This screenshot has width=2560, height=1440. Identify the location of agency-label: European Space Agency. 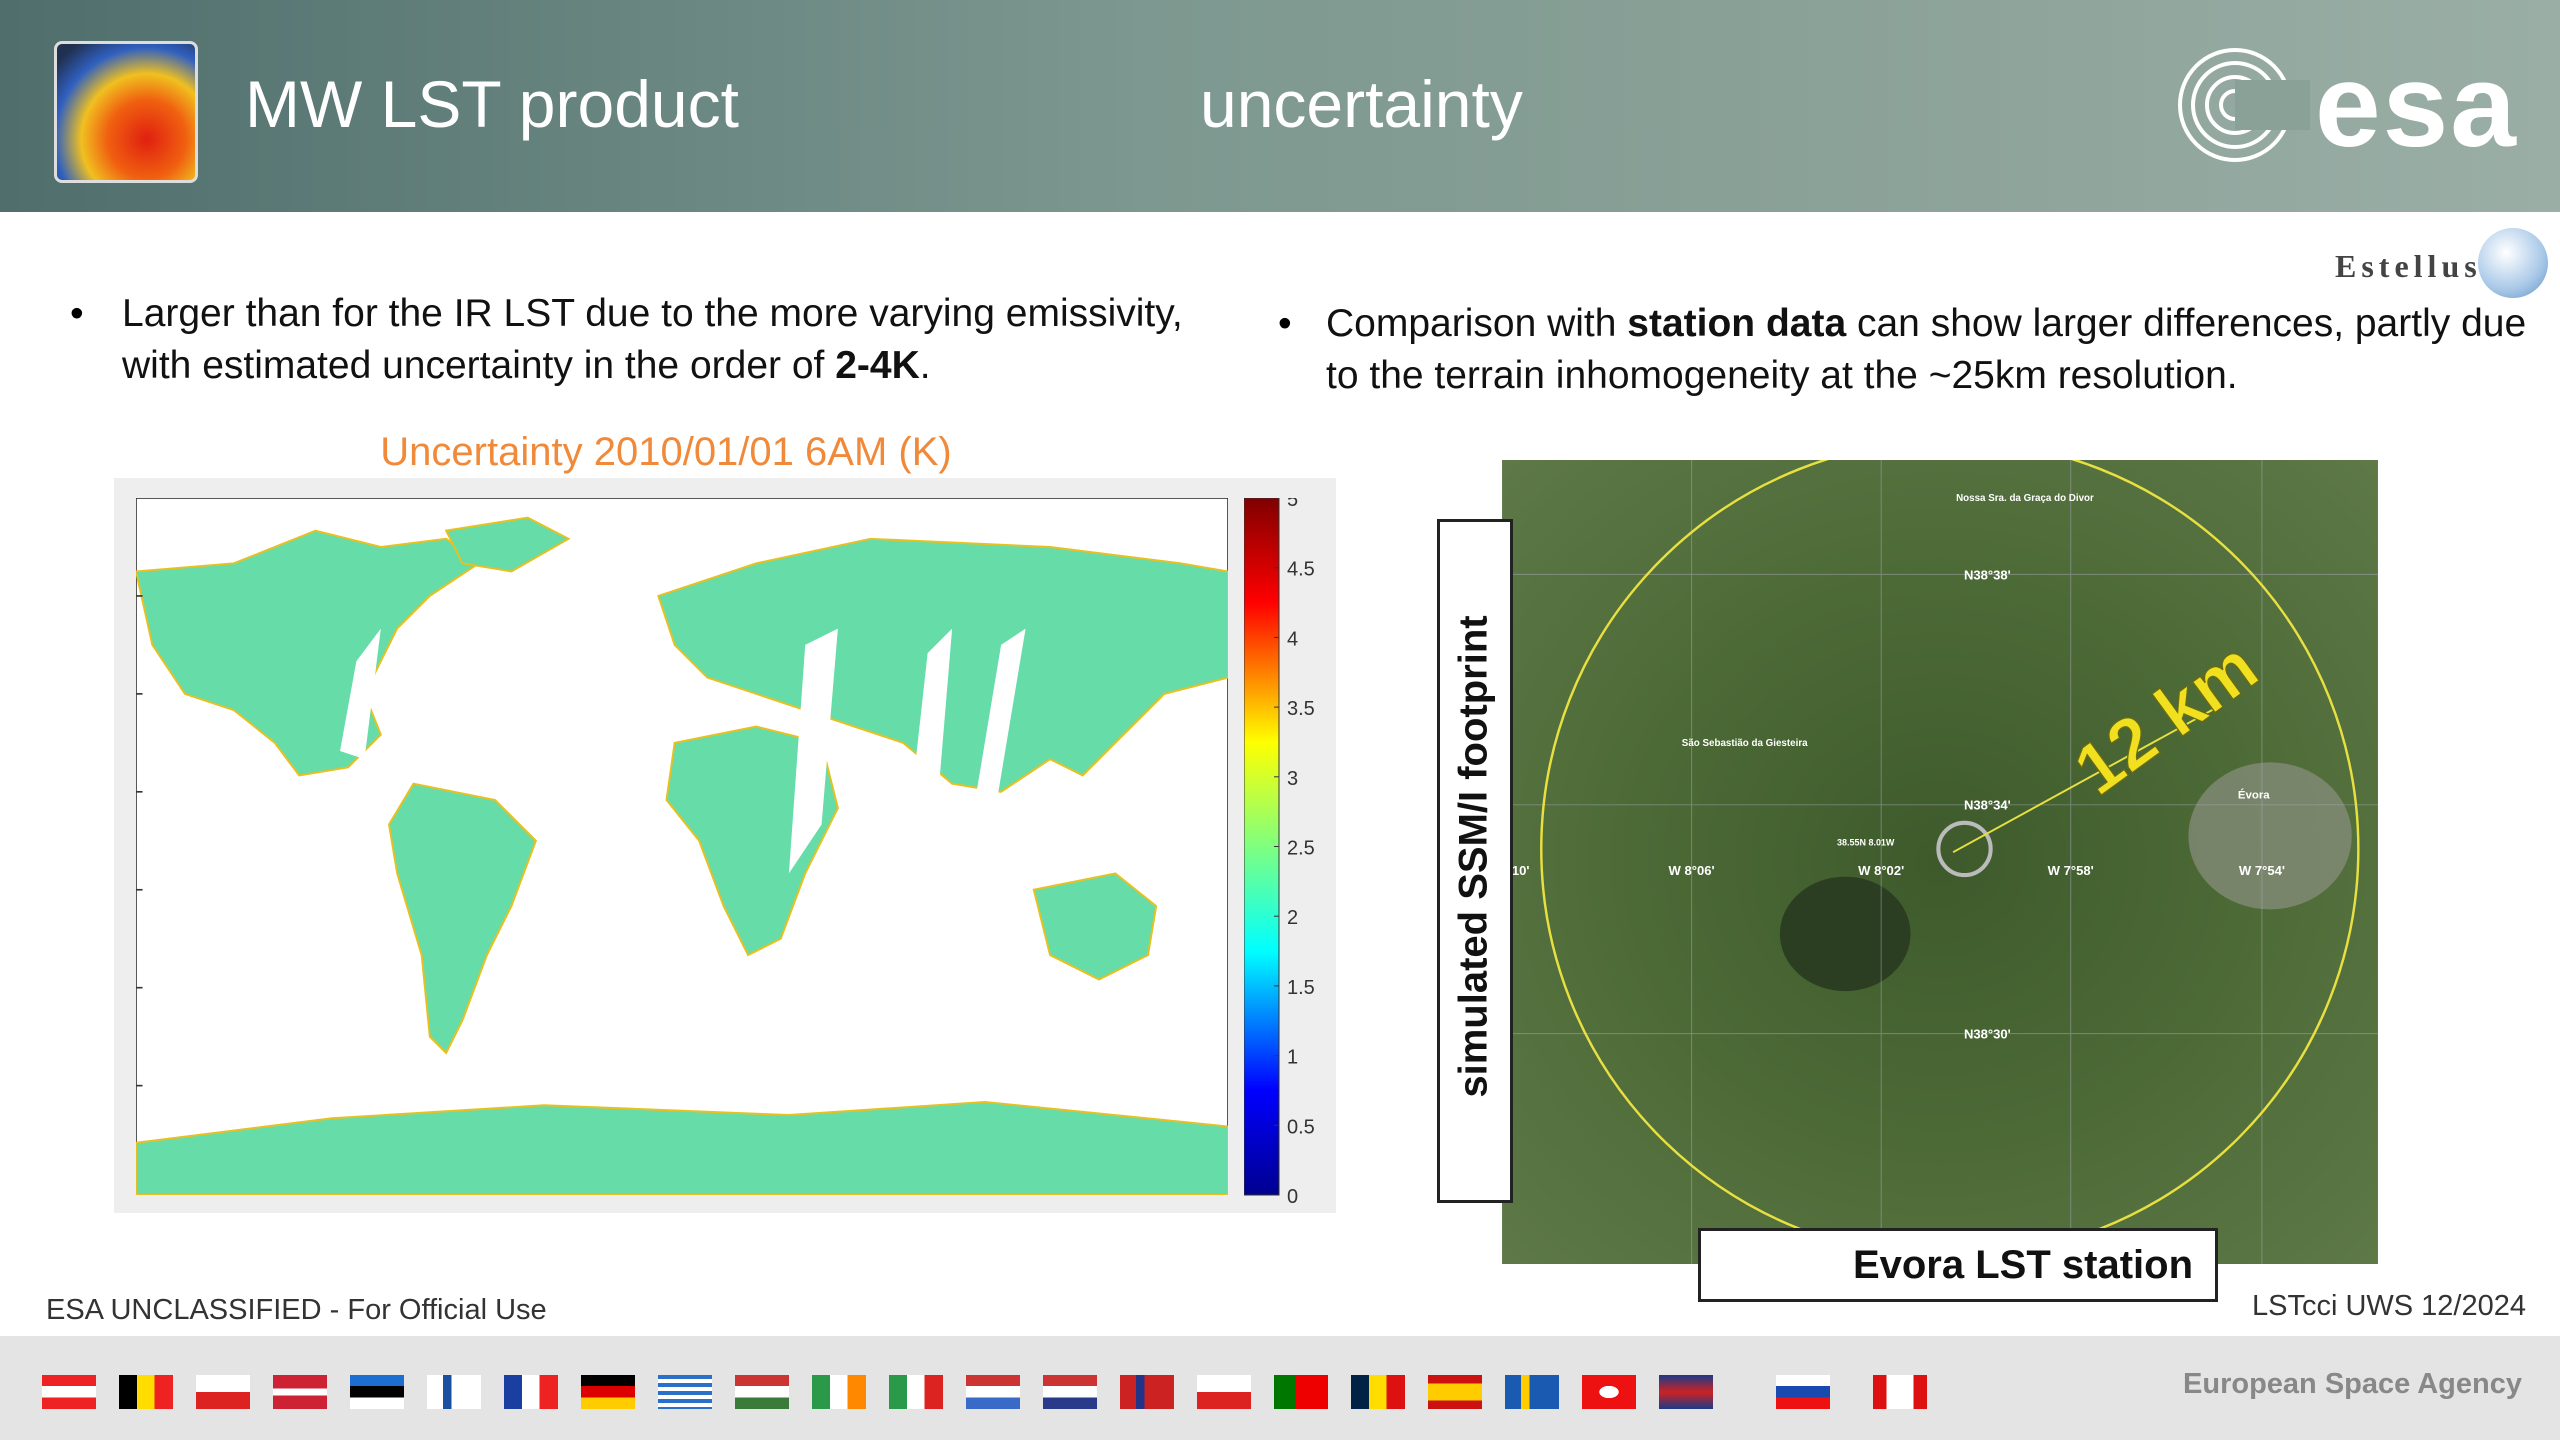
(2352, 1384).